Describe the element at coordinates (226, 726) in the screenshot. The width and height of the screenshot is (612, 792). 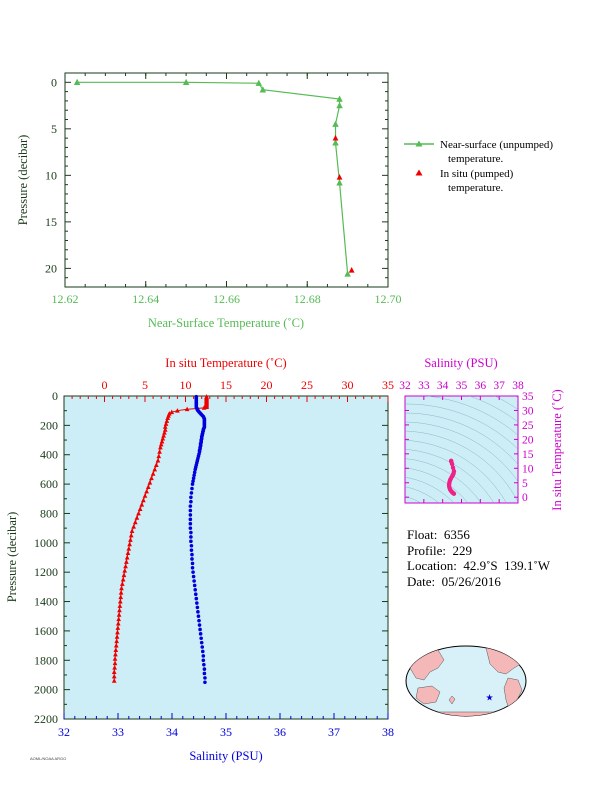
I see `profile-salinity-ticks: 32 33 34 35 36 37 38` at that location.